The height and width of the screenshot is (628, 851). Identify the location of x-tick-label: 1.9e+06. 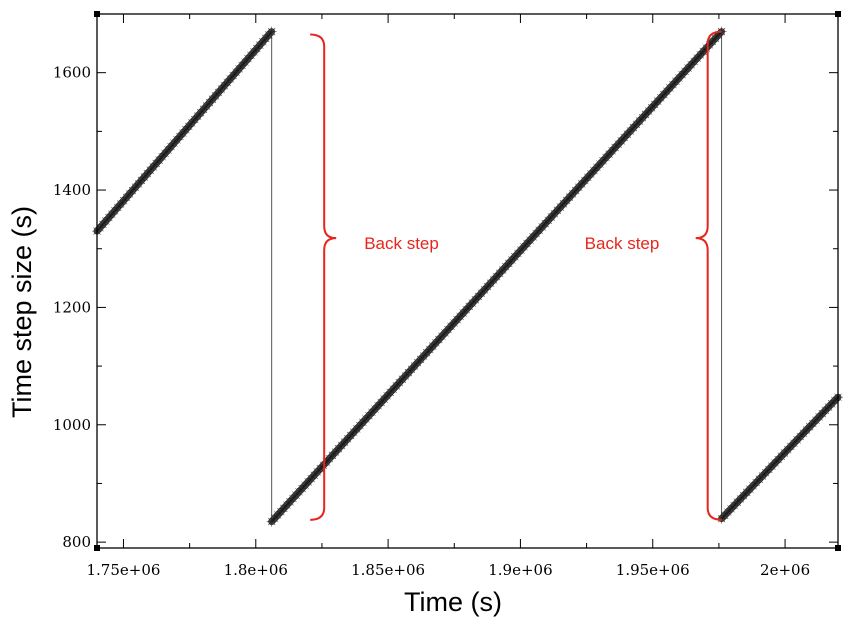
(520, 570).